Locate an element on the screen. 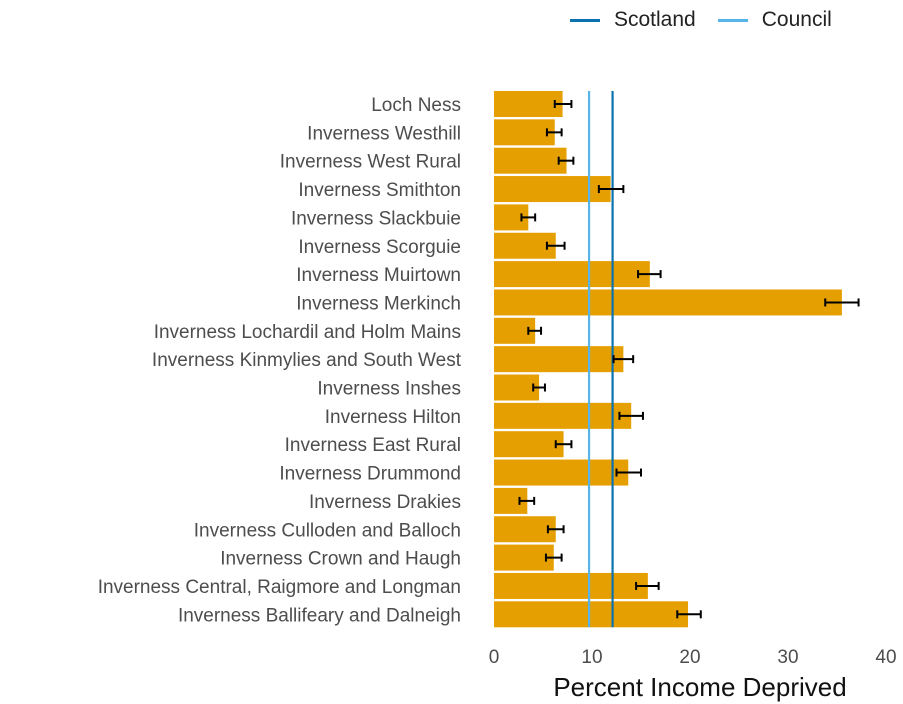  category-label: Loch Ness is located at coordinates (416, 105).